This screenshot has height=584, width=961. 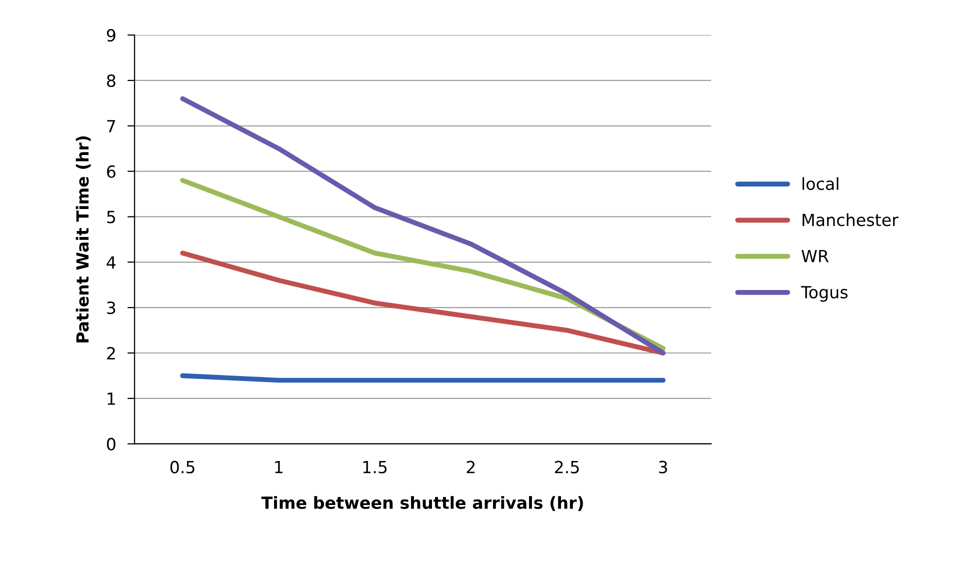 What do you see at coordinates (470, 467) in the screenshot?
I see `x-tick-label: 2` at bounding box center [470, 467].